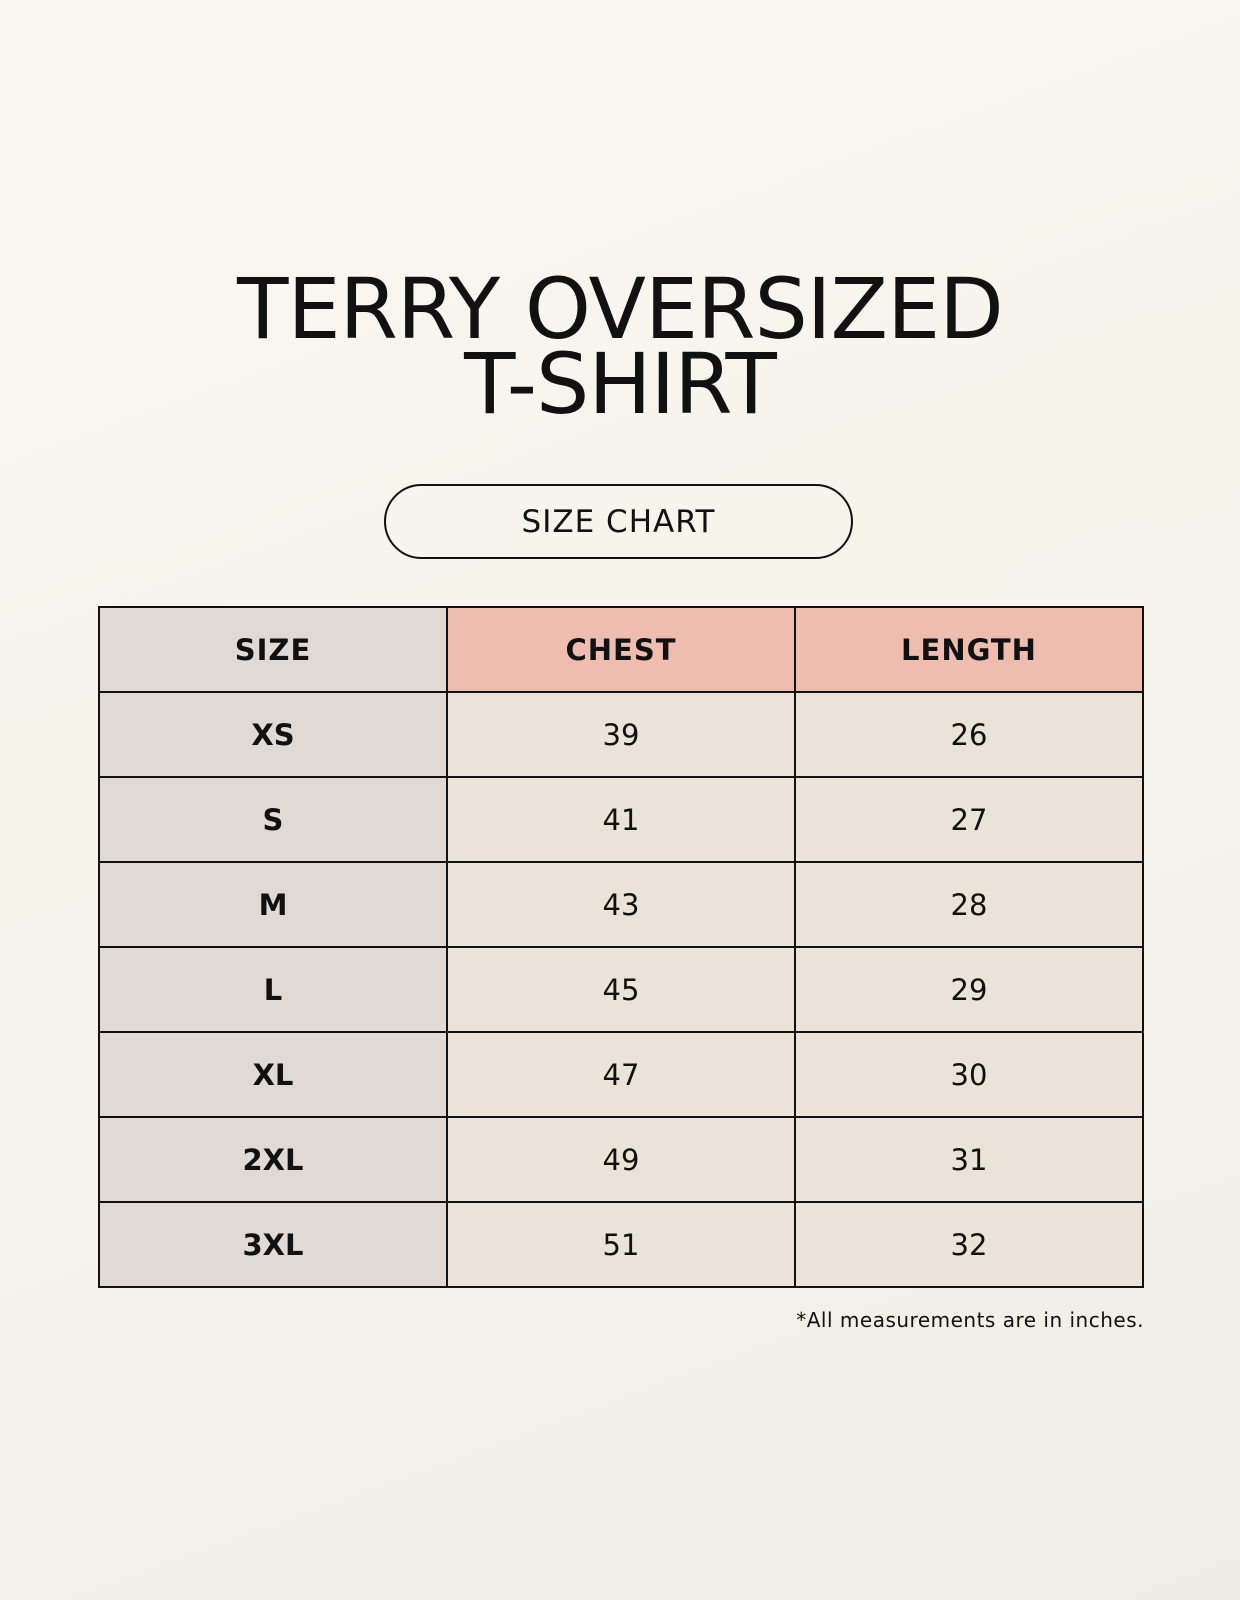 The image size is (1240, 1600). What do you see at coordinates (969, 649) in the screenshot?
I see `header-length: LENGTH` at bounding box center [969, 649].